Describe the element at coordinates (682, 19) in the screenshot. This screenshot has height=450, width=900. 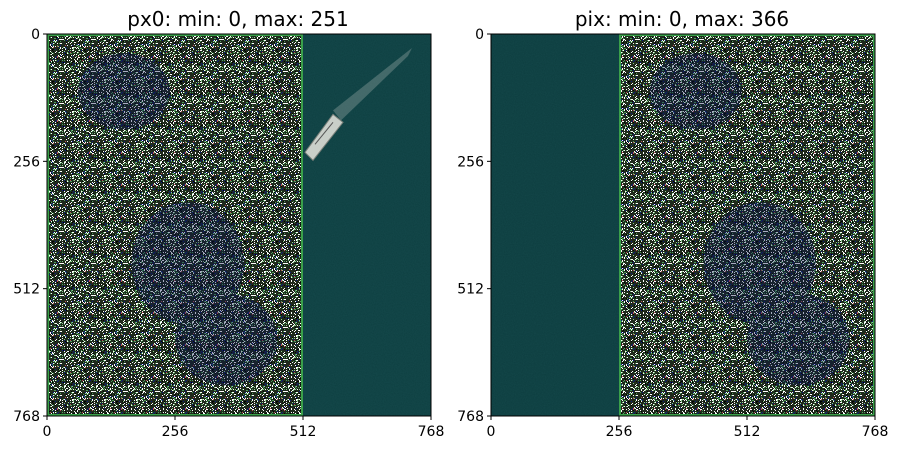
I see `panel-title: pix: min: 0, max: 366` at that location.